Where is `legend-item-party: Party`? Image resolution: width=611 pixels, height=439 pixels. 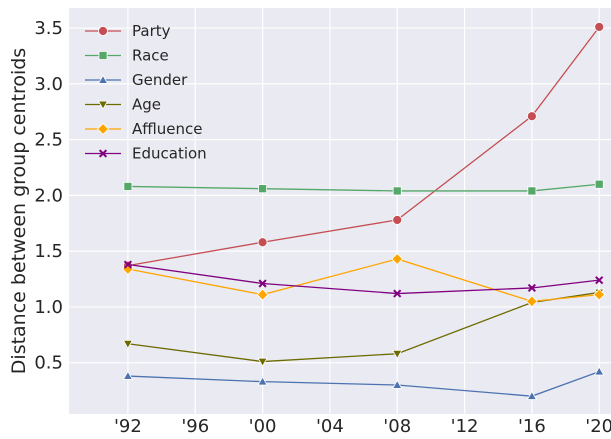
legend-item-party: Party is located at coordinates (128, 31).